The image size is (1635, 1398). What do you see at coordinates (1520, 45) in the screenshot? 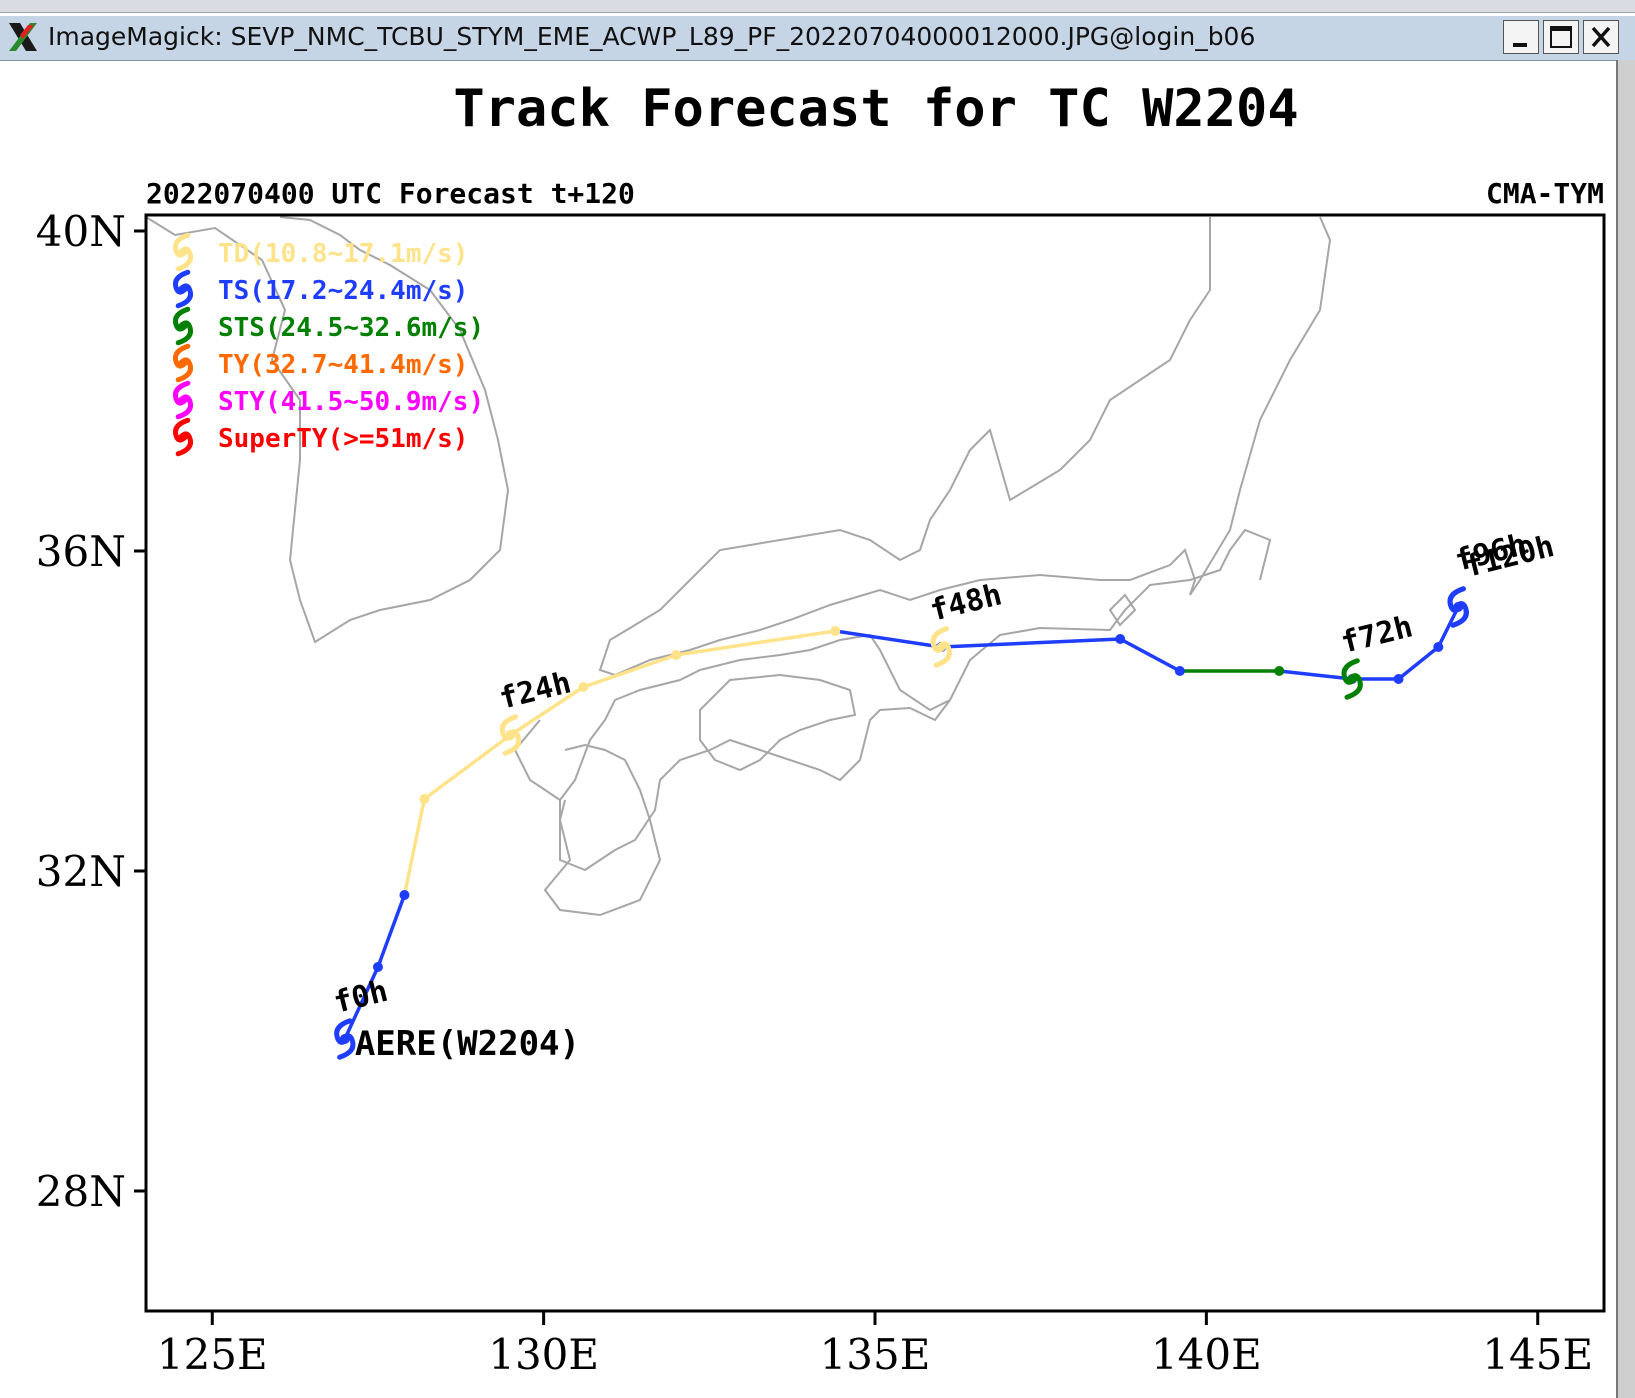
I see `minimize-icon` at bounding box center [1520, 45].